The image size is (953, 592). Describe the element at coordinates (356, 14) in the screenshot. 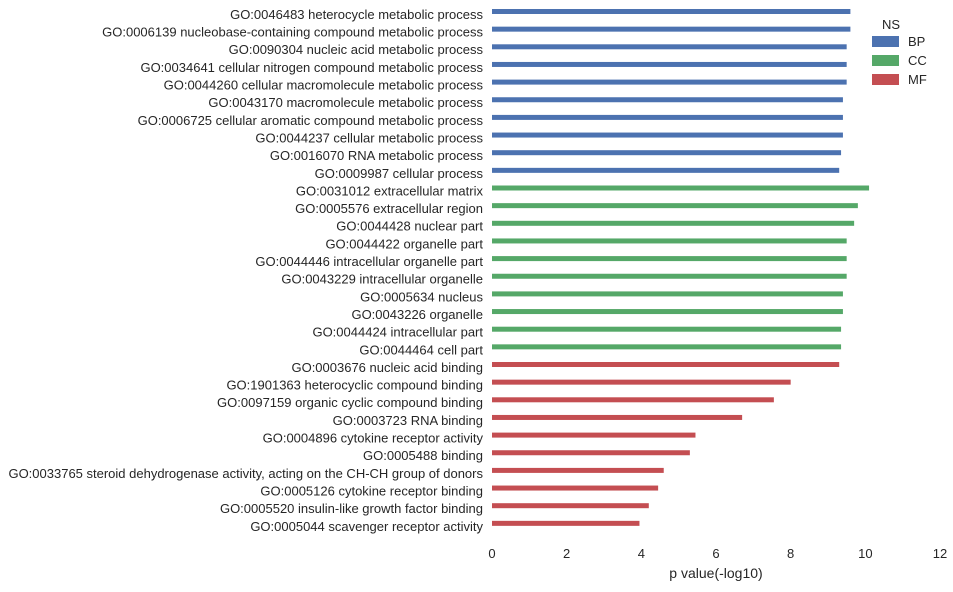

I see `category-label: GO:0046483 heterocycle metabolic process` at that location.